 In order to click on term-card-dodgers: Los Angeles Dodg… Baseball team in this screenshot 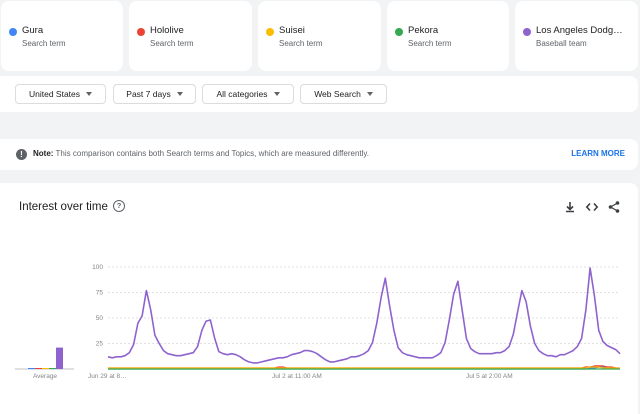, I will do `click(576, 36)`.